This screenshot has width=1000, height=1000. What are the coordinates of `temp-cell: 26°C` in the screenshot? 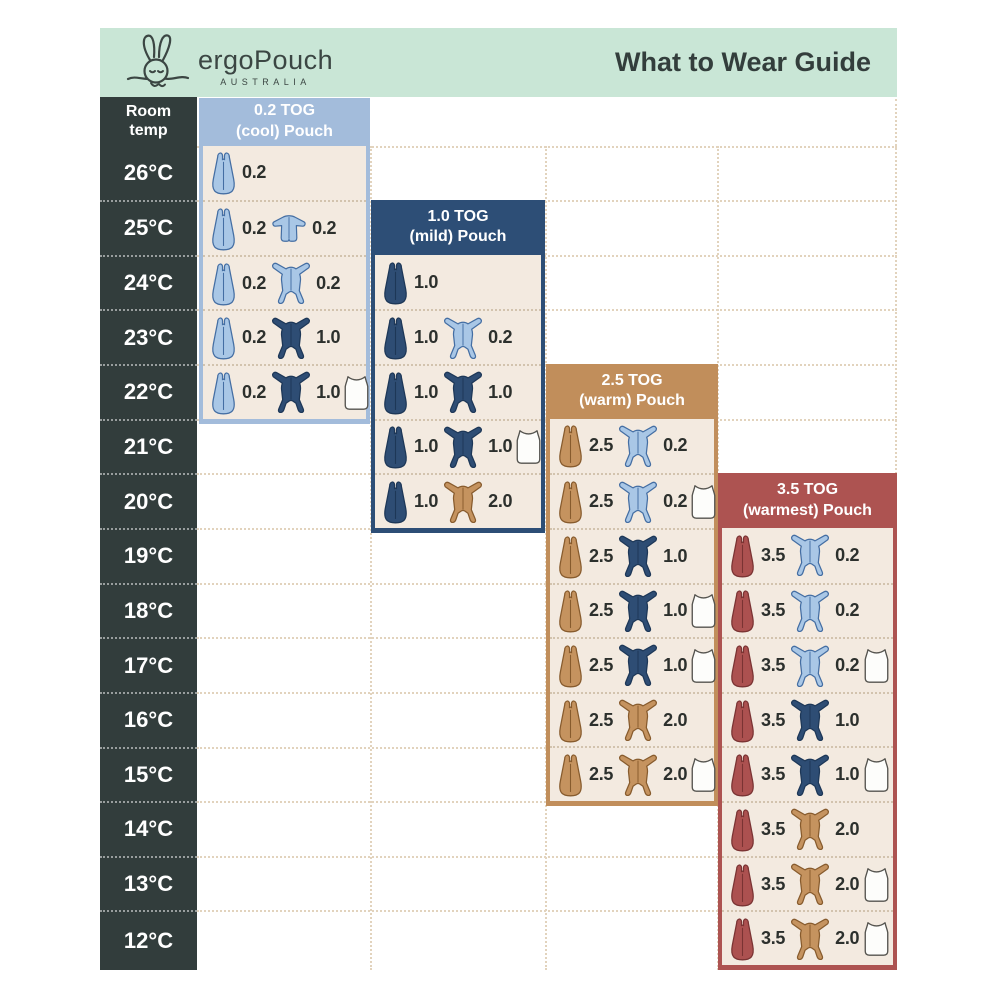 It's located at (148, 172).